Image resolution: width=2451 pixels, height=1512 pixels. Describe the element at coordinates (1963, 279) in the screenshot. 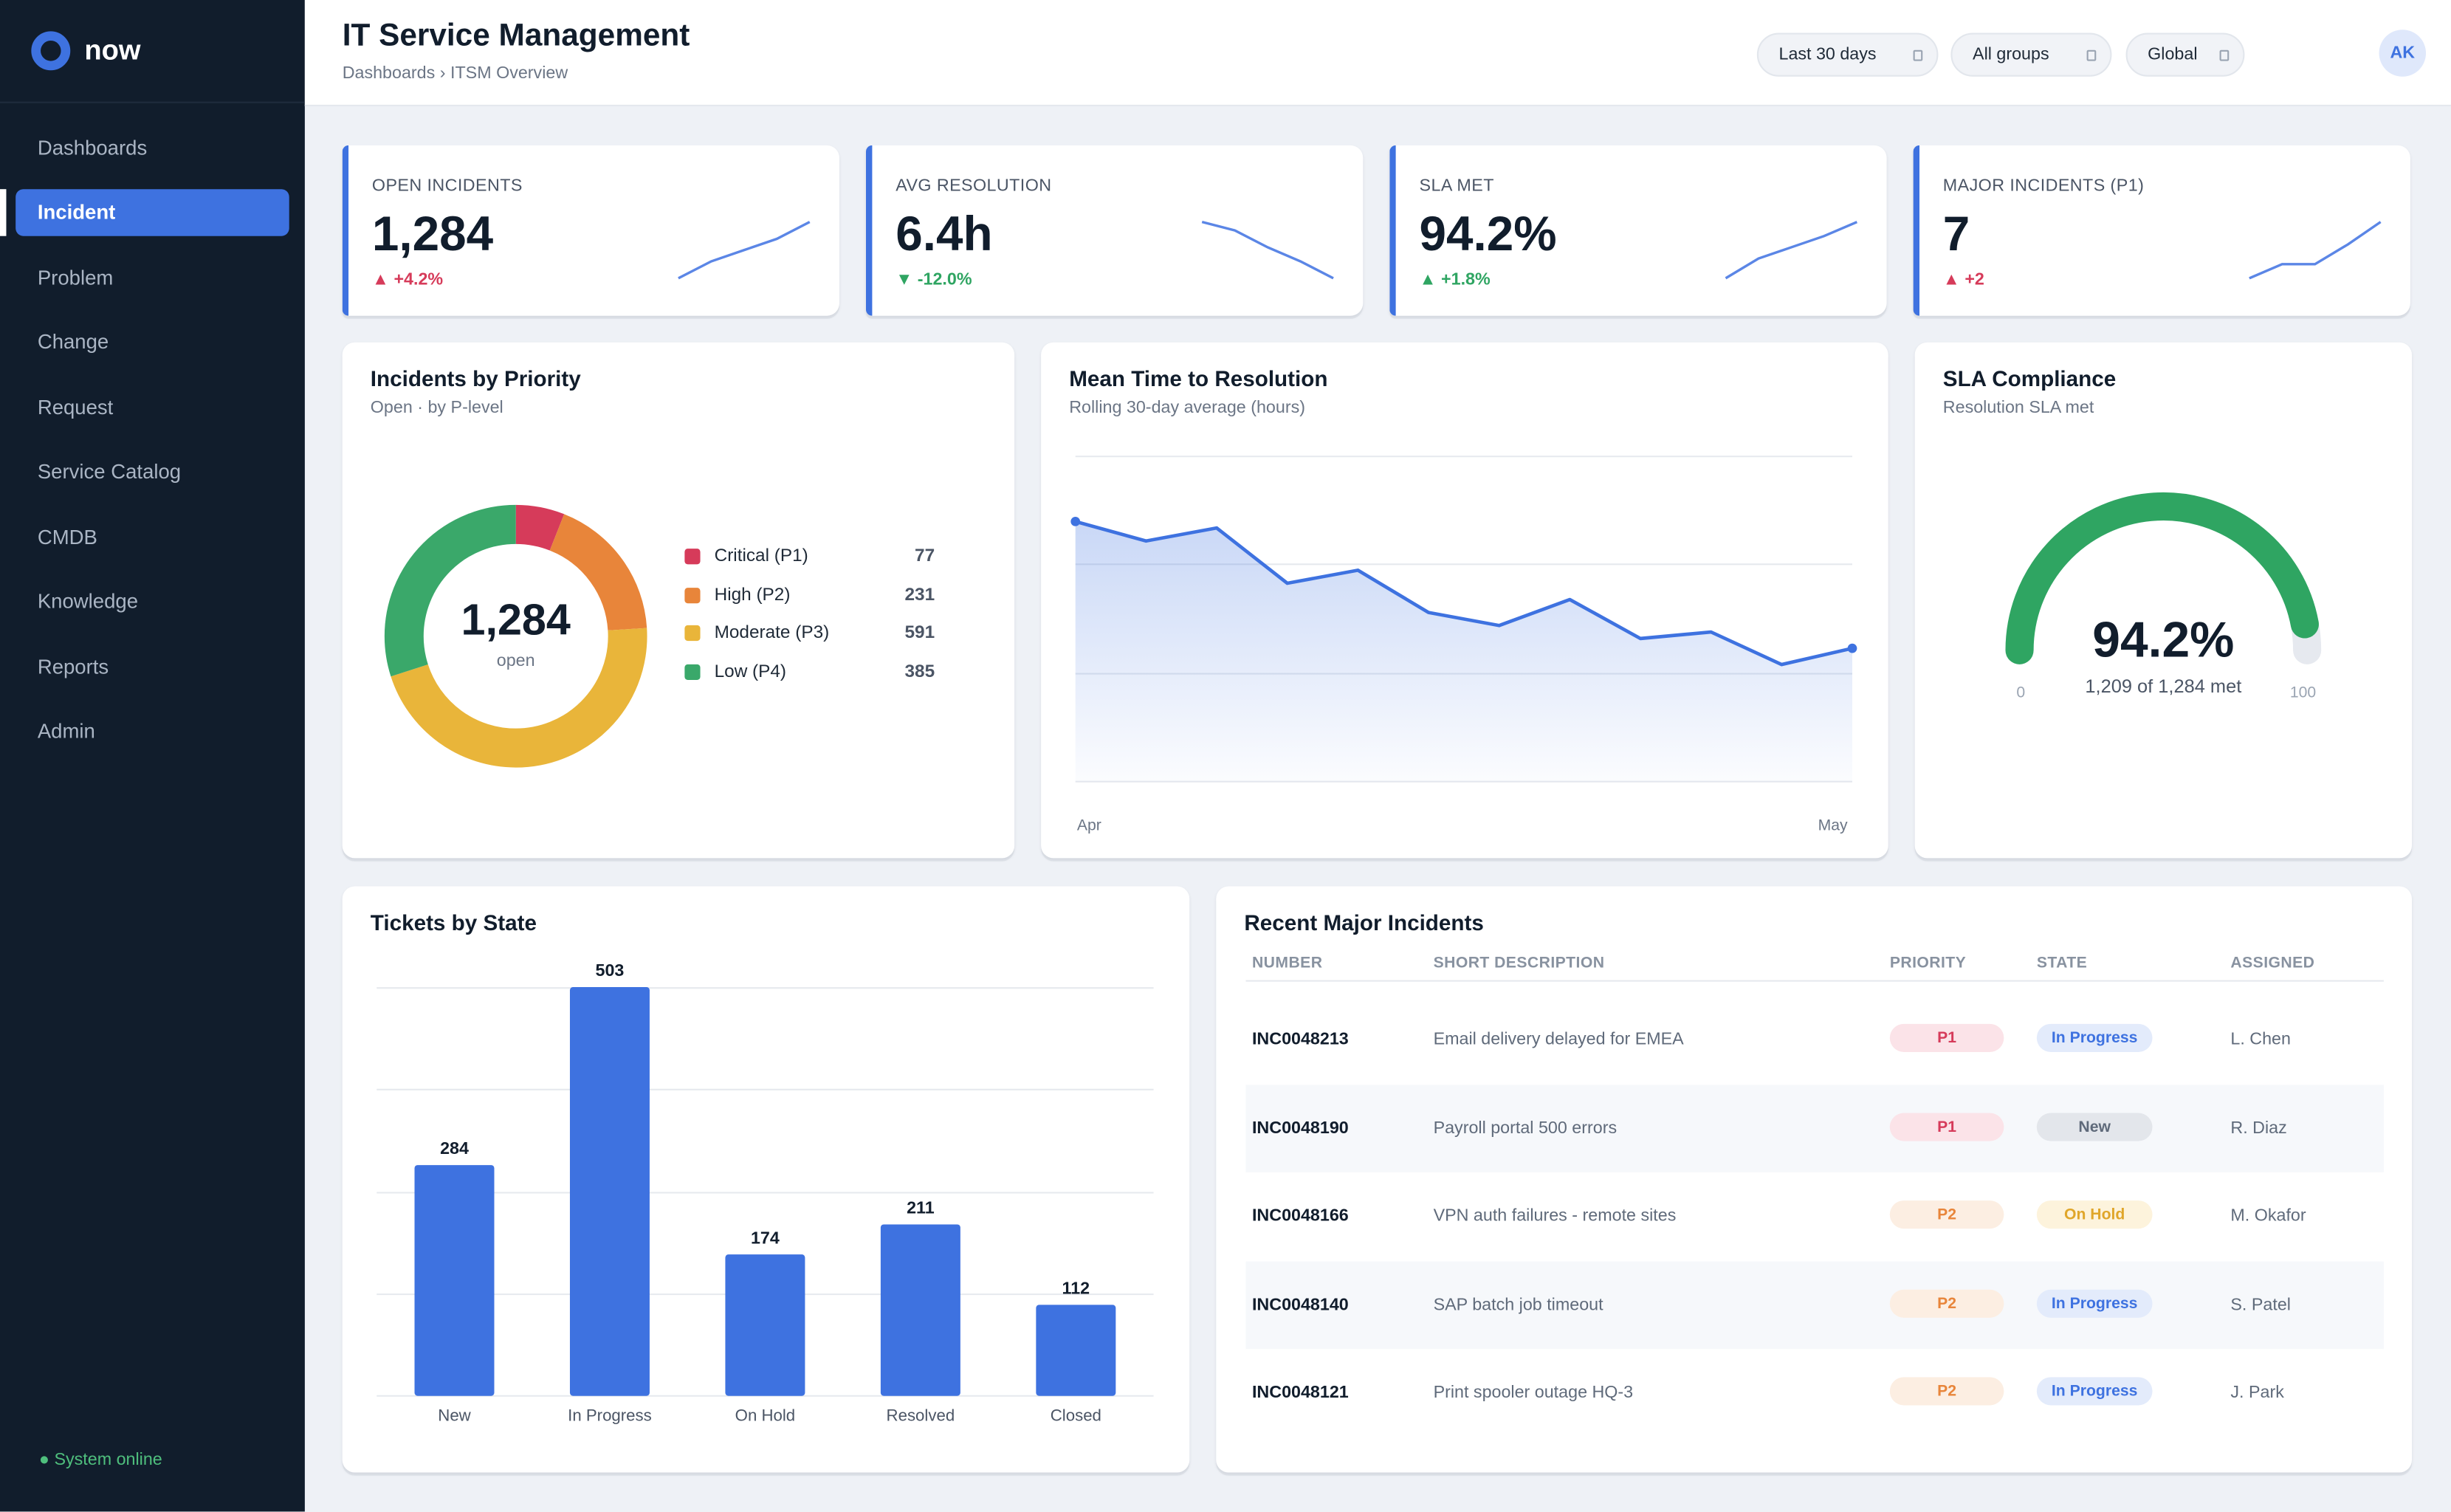

I see `kpi-delta: ▲ +2` at that location.